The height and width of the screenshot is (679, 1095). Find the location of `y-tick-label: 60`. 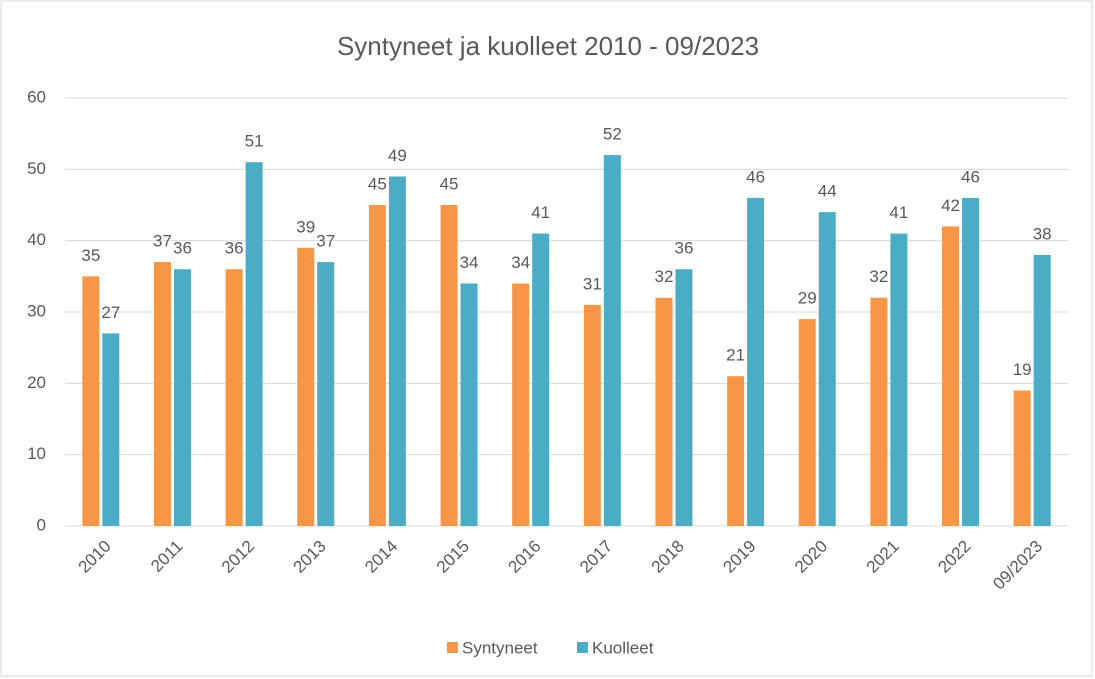

y-tick-label: 60 is located at coordinates (36, 96).